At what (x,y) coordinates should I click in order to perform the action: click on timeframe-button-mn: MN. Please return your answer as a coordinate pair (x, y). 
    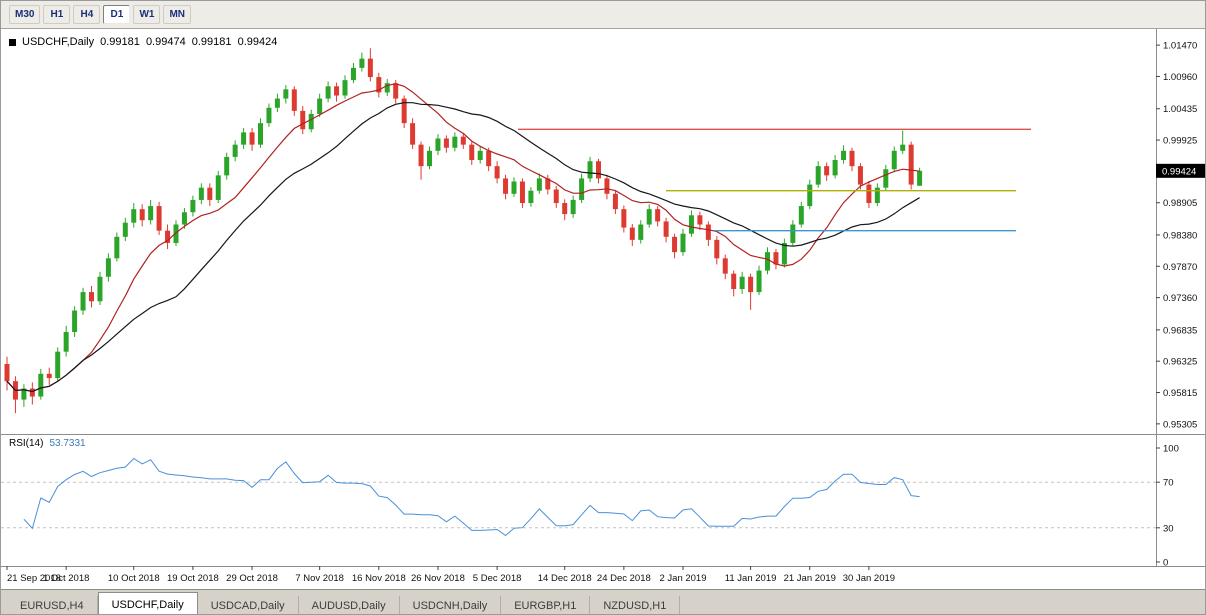
    Looking at the image, I should click on (177, 14).